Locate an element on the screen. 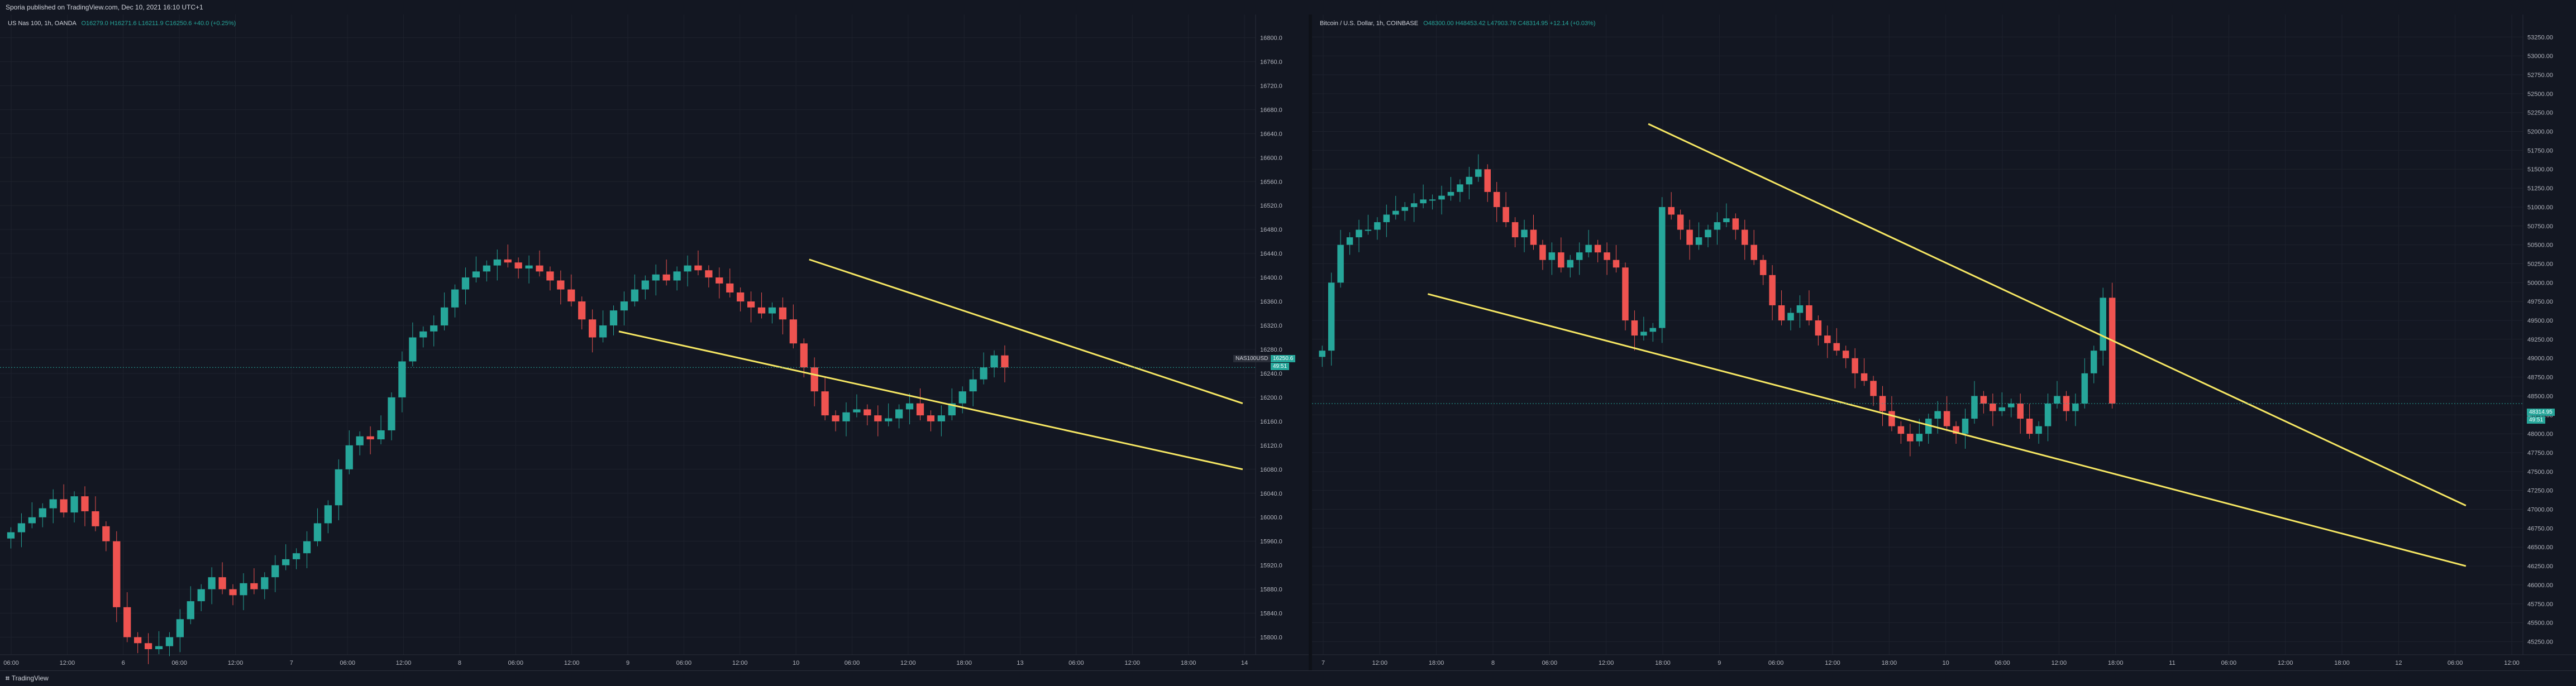 Image resolution: width=2576 pixels, height=686 pixels. y-tick-label: 16800.0 is located at coordinates (1271, 38).